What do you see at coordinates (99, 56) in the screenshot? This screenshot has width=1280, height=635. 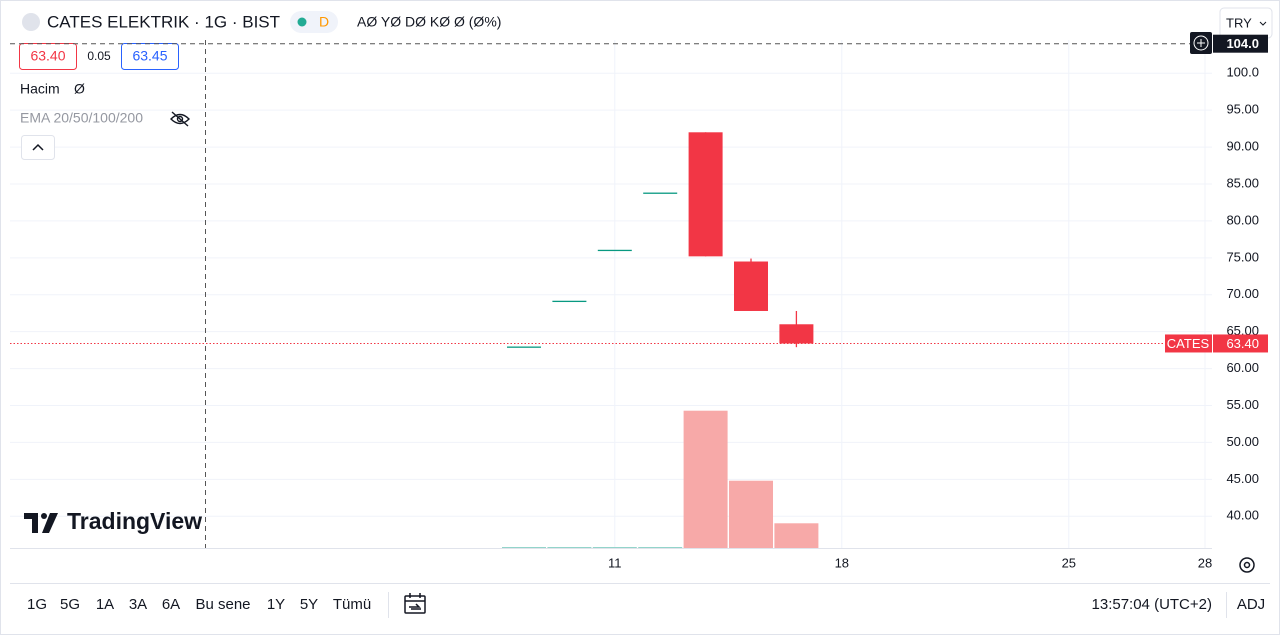 I see `spread: 0.05` at bounding box center [99, 56].